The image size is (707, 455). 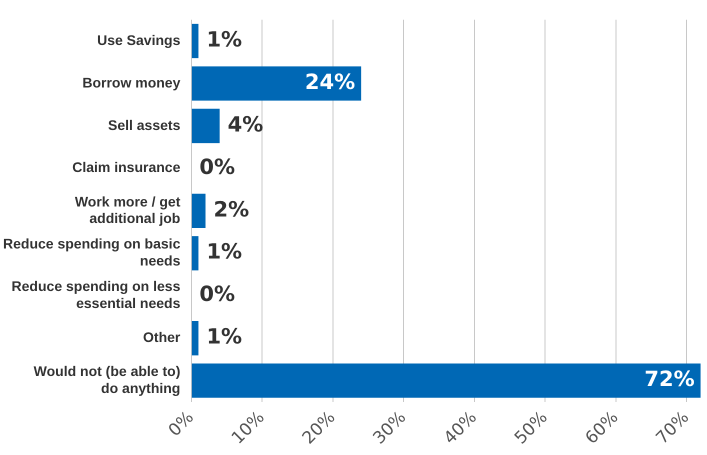 I want to click on y-tick-label: Reduce spending on less essential needs, so click(x=96, y=294).